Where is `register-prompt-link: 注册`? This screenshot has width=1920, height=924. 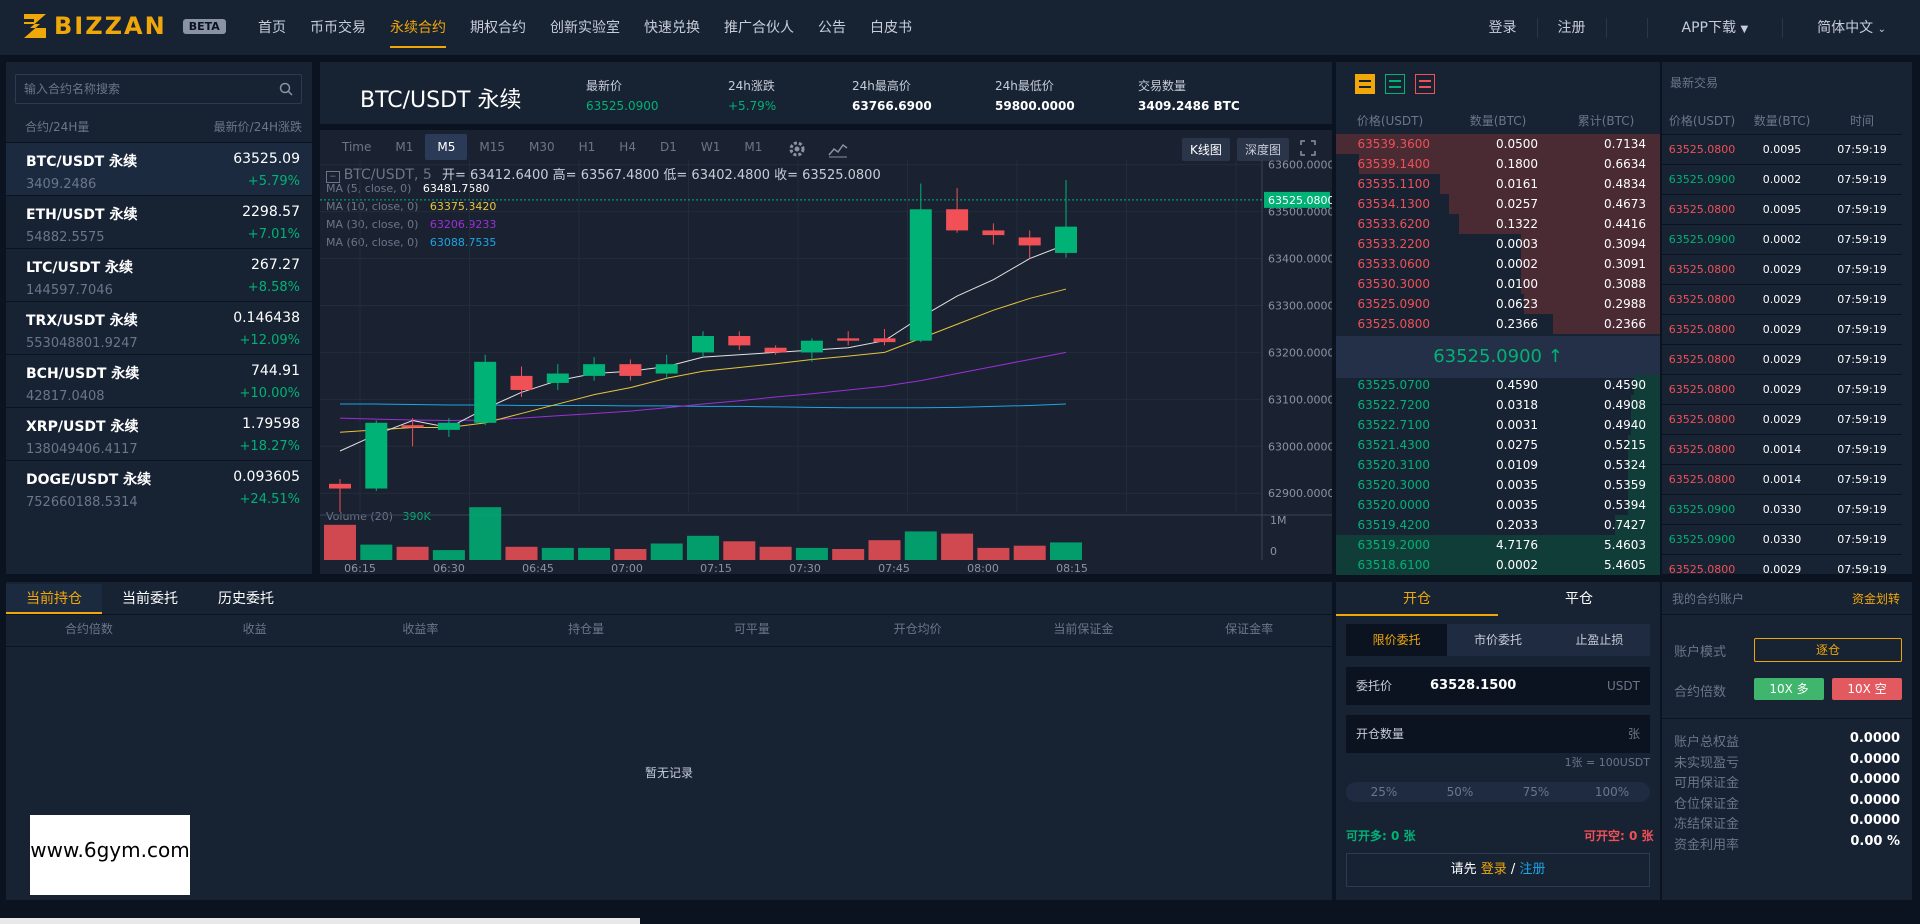 register-prompt-link: 注册 is located at coordinates (1532, 869).